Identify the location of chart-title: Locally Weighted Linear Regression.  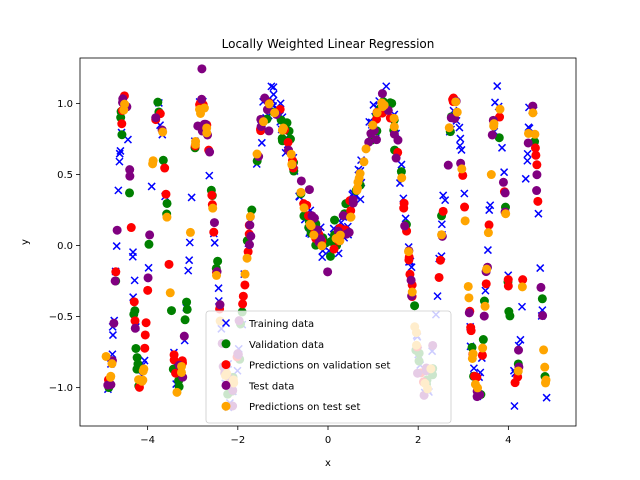
(328, 44).